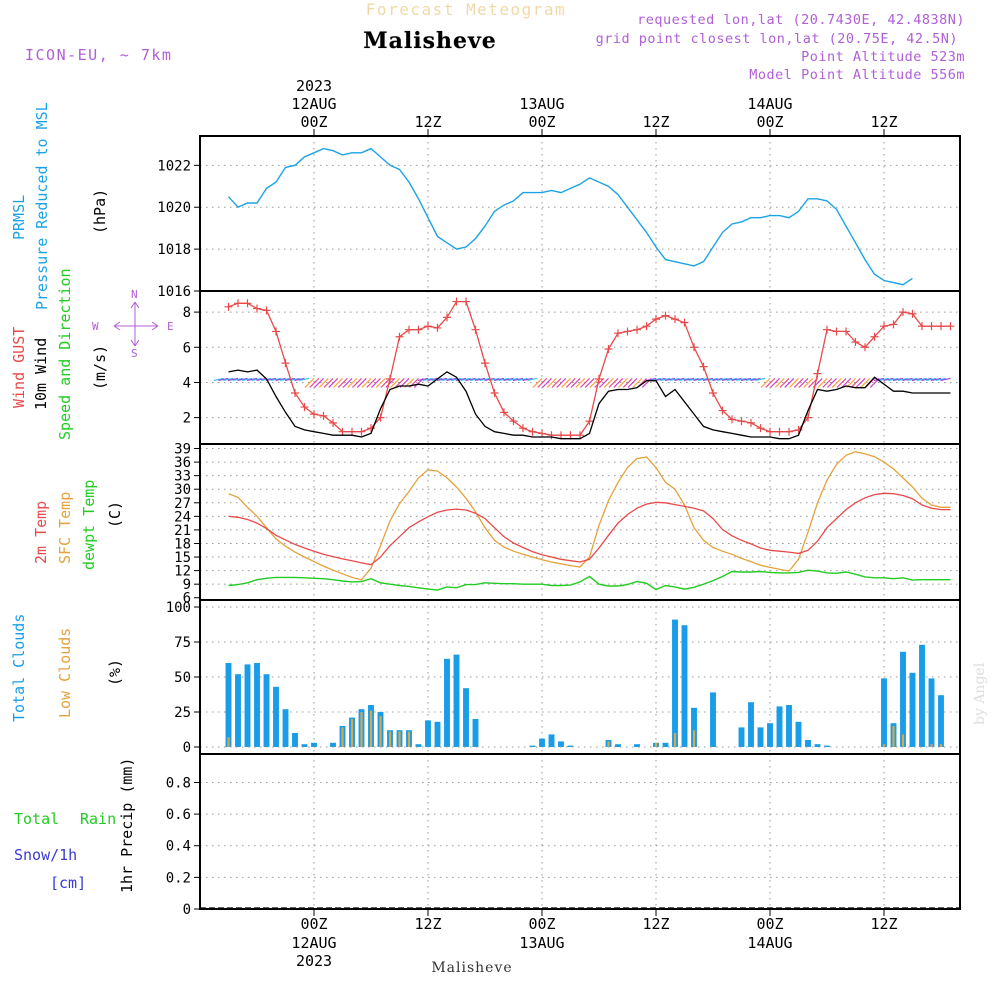  I want to click on compass-s: S, so click(134, 353).